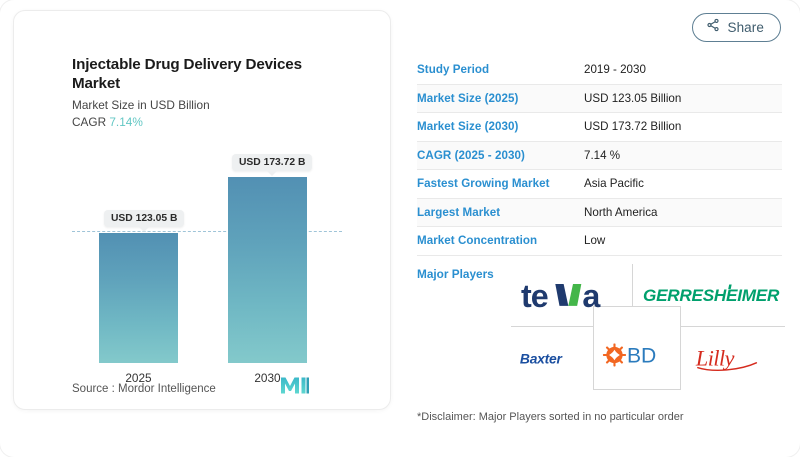  I want to click on x-axis-tick-2030: 2030, so click(267, 378).